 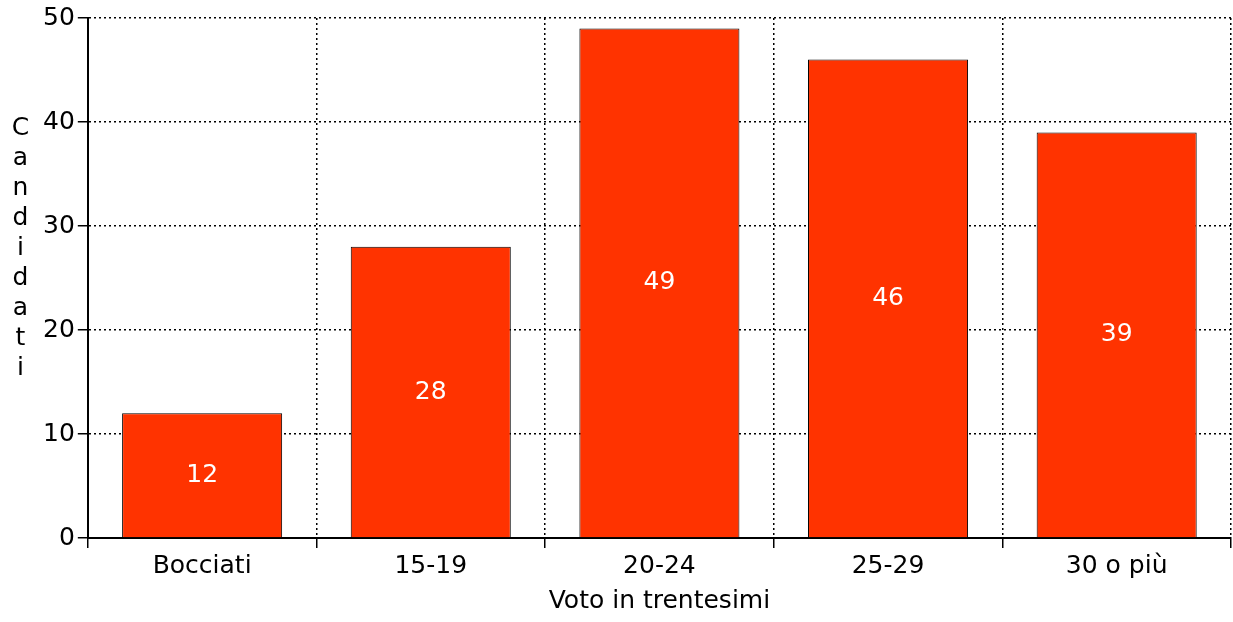 What do you see at coordinates (659, 281) in the screenshot?
I see `data-label: 49` at bounding box center [659, 281].